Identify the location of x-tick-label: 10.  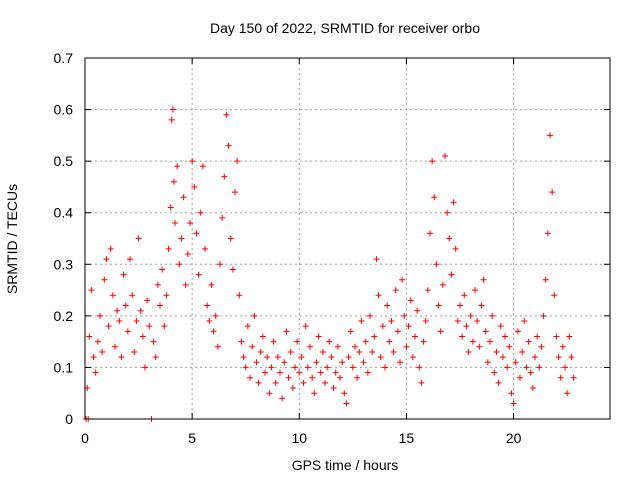
(299, 438).